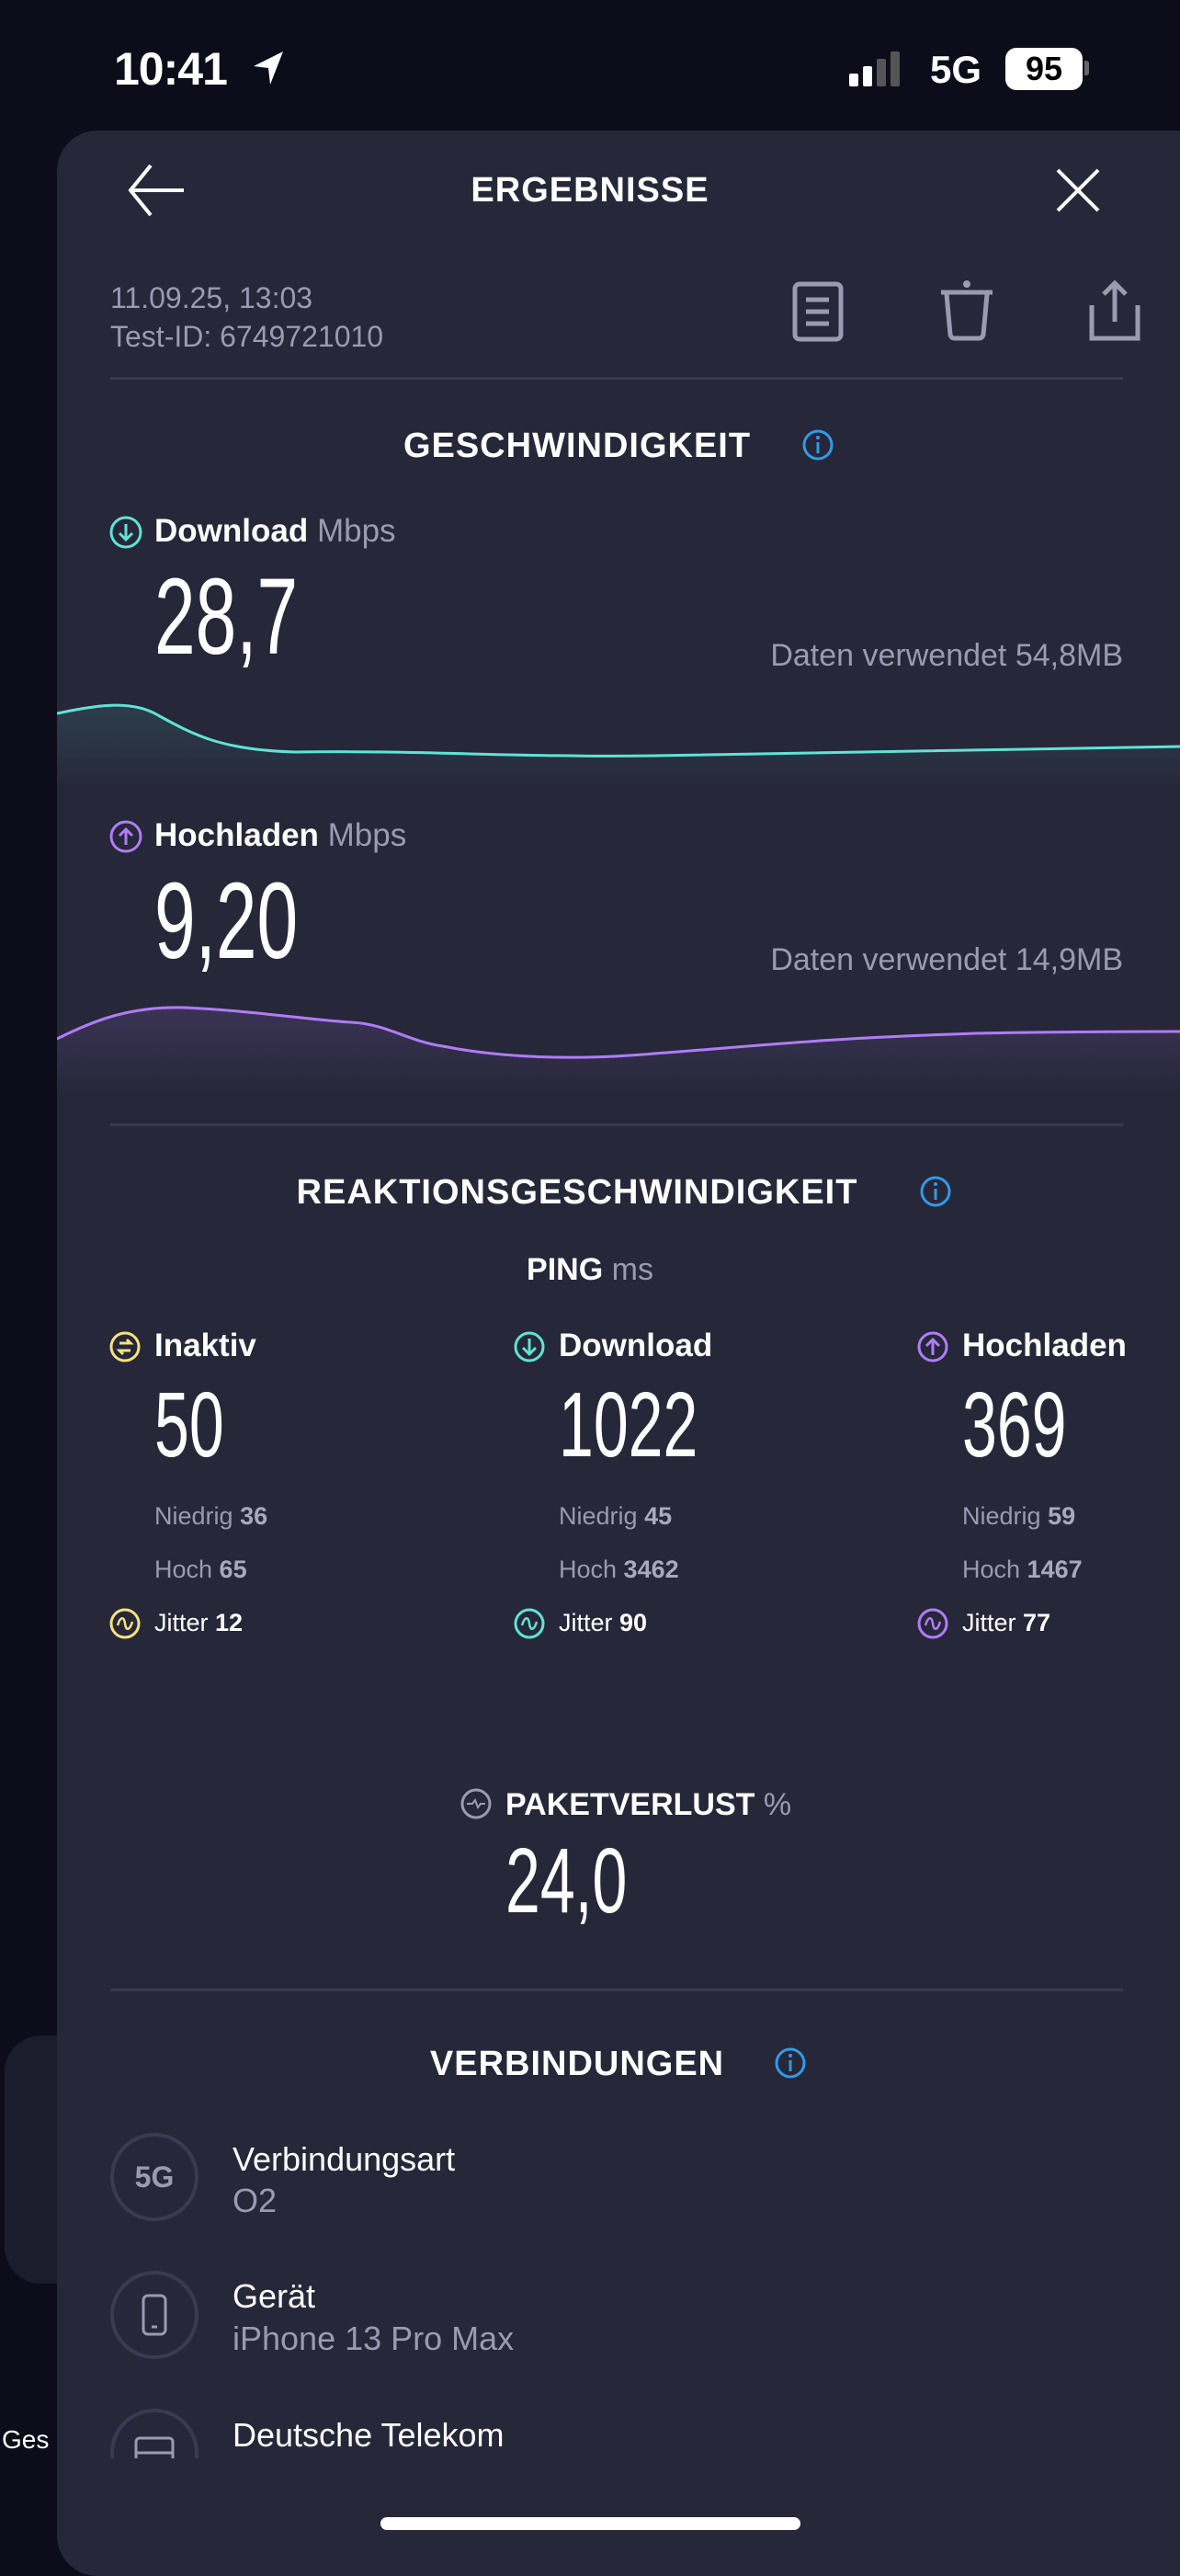  Describe the element at coordinates (946, 959) in the screenshot. I see `upload-data-used: Daten verwendet 14,9MB` at that location.